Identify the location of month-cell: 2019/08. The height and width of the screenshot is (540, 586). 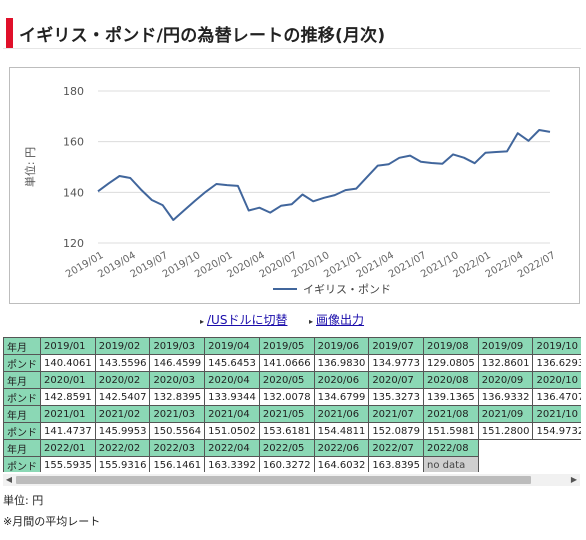
(451, 346).